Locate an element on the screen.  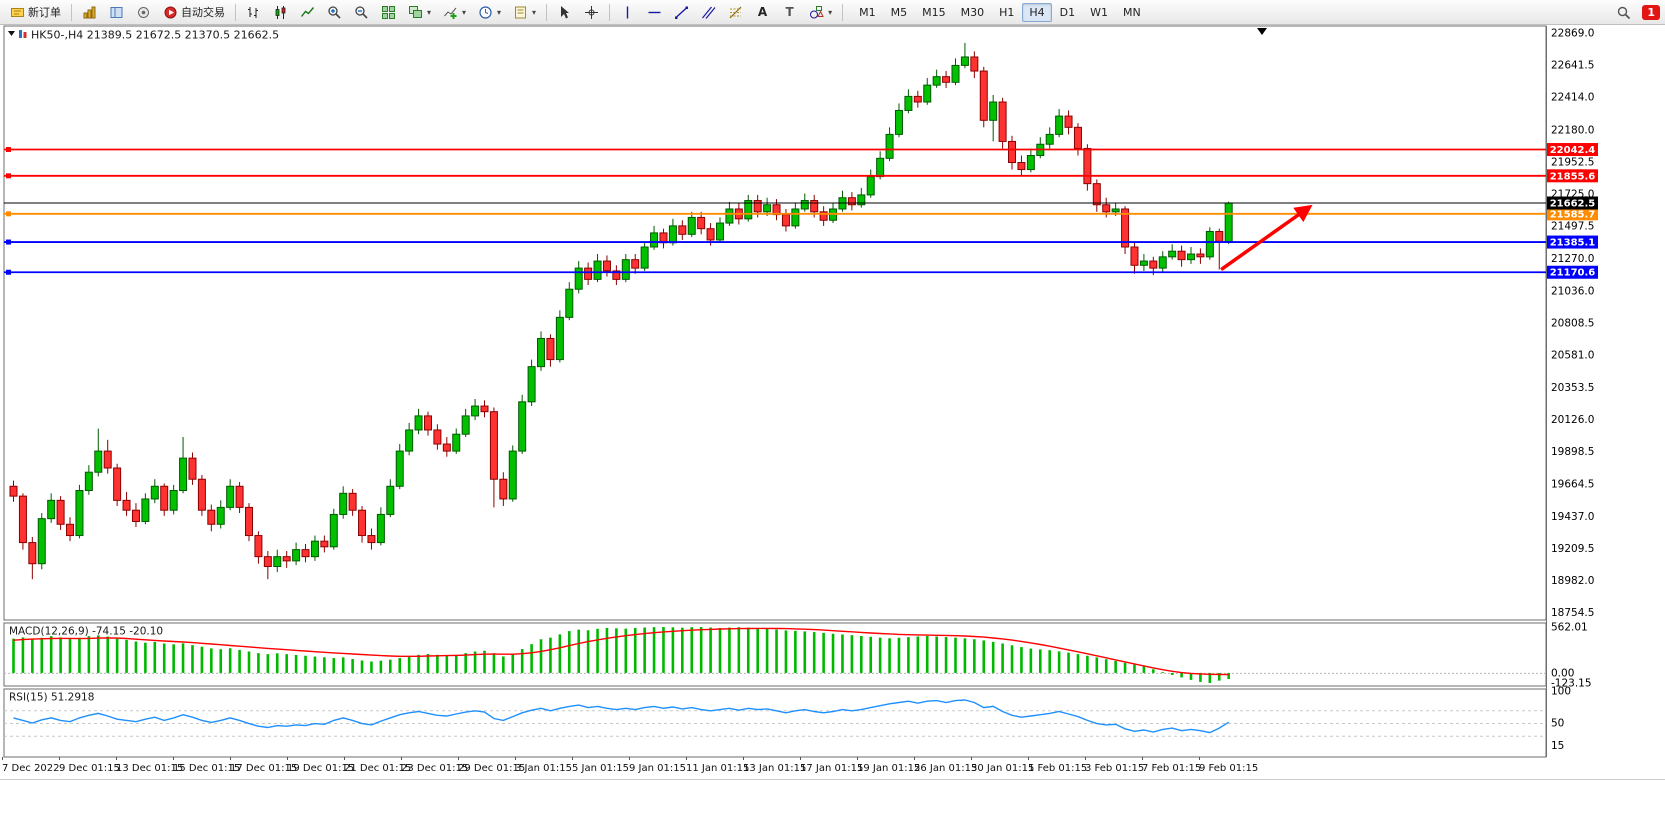
vertical-line-button is located at coordinates (627, 12).